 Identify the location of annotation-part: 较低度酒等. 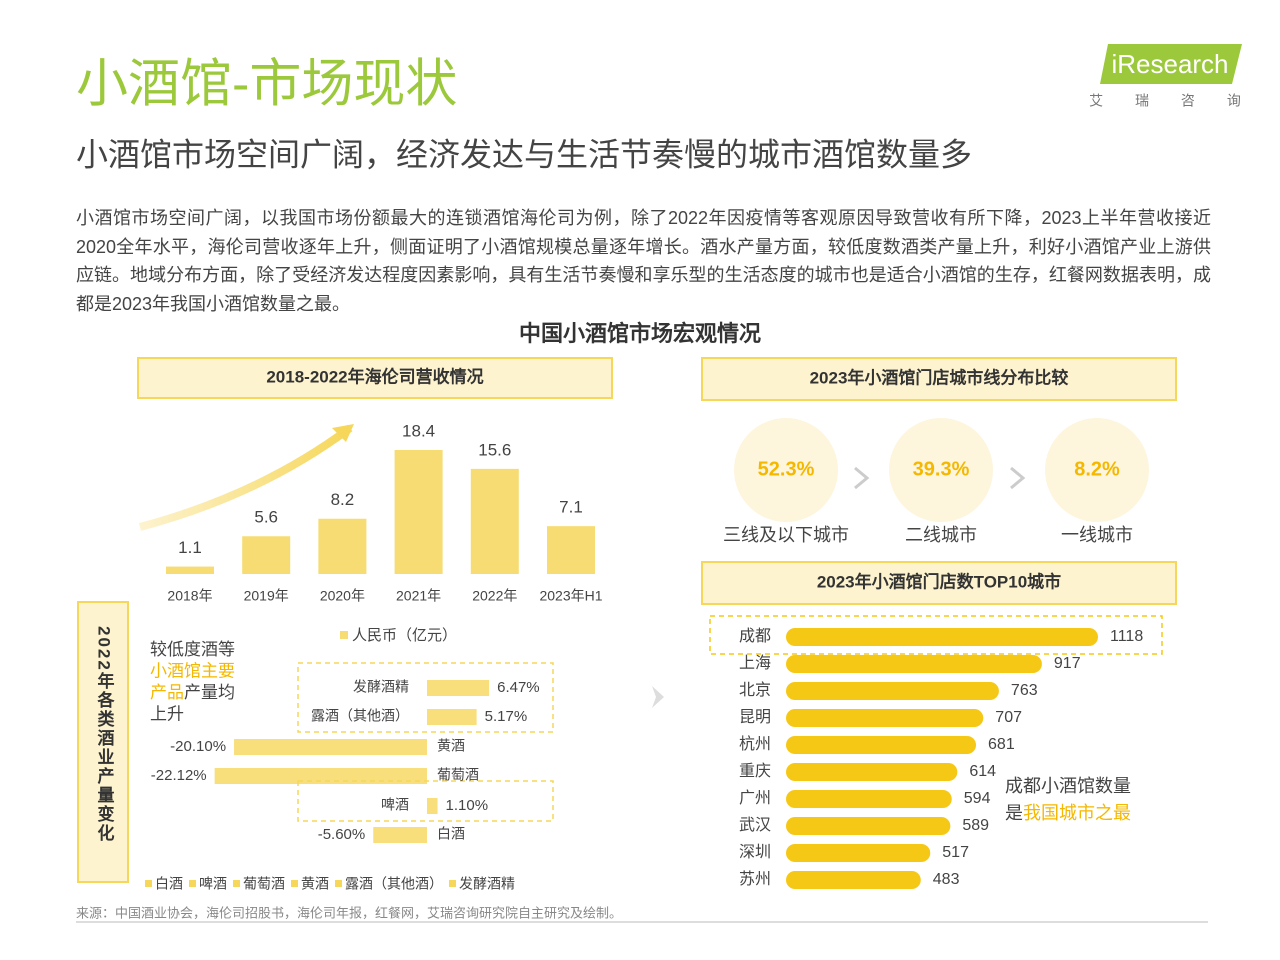
(192, 649).